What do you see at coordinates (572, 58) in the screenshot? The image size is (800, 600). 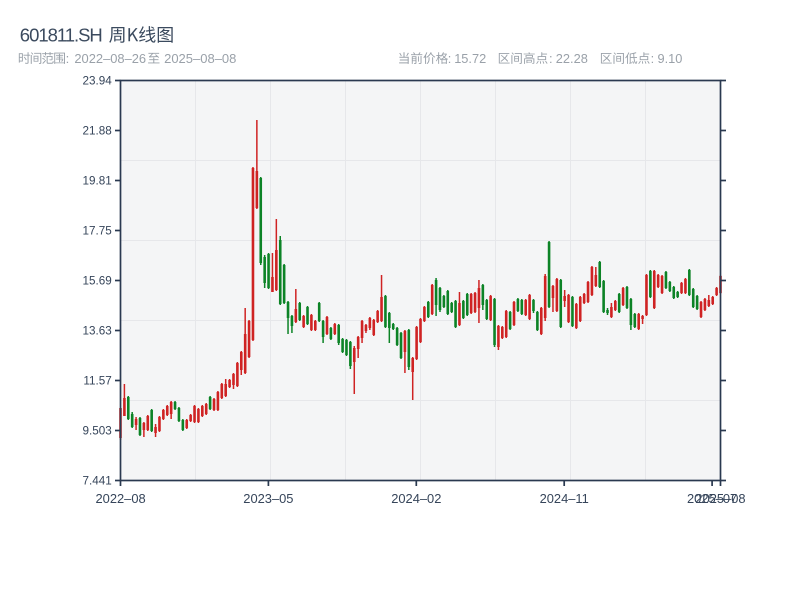 I see `svg-text: 22.28` at bounding box center [572, 58].